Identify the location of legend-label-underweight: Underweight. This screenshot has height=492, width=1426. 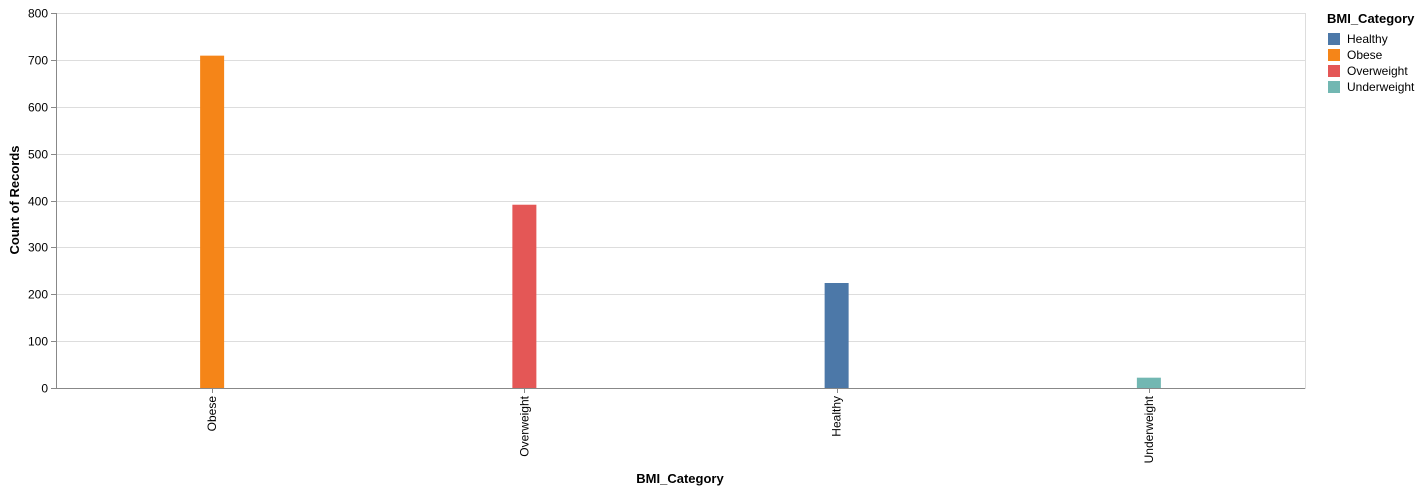
(1381, 87).